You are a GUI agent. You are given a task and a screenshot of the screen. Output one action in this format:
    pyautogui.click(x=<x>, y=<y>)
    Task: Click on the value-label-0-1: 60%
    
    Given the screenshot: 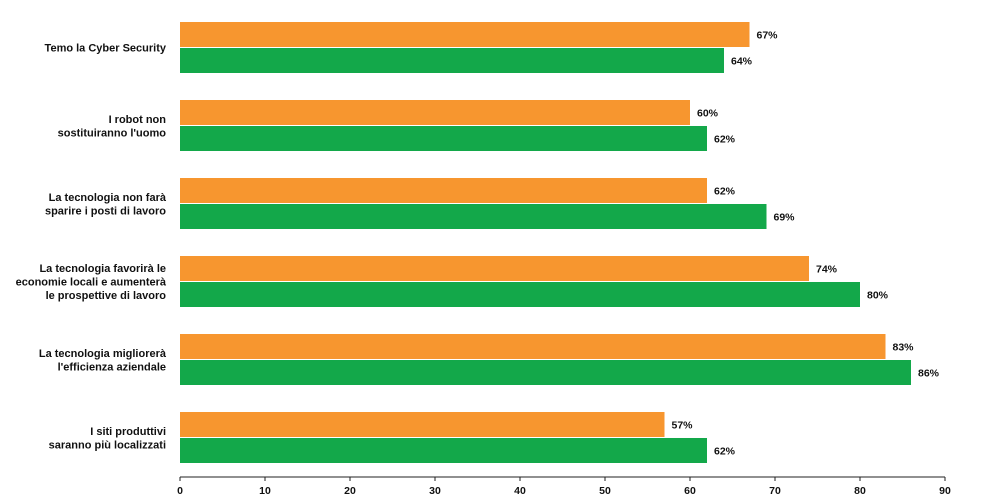 What is the action you would take?
    pyautogui.click(x=708, y=114)
    